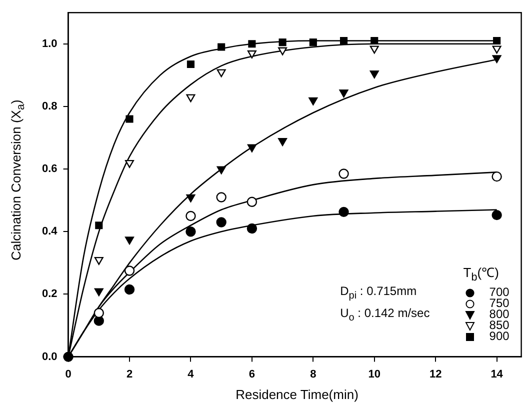 This screenshot has width=527, height=409. I want to click on x-tick-label: 6, so click(252, 374).